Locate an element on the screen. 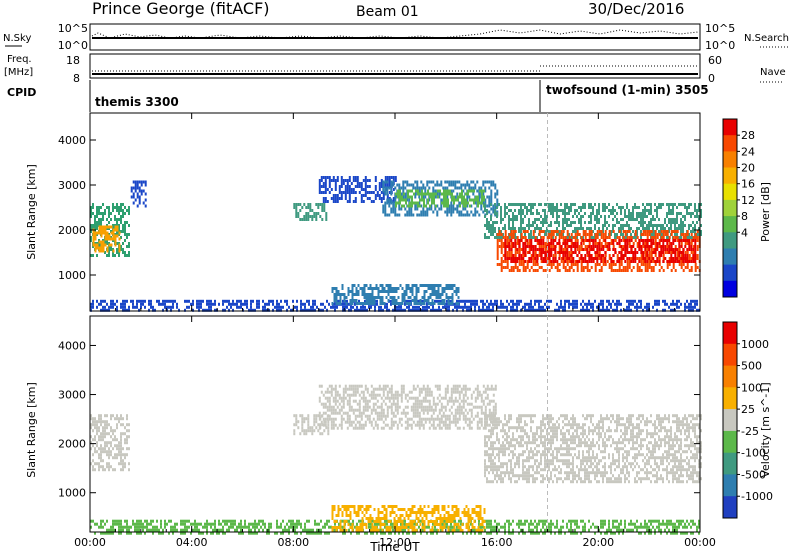  date-label: 30/Dec/2016 is located at coordinates (636, 9).